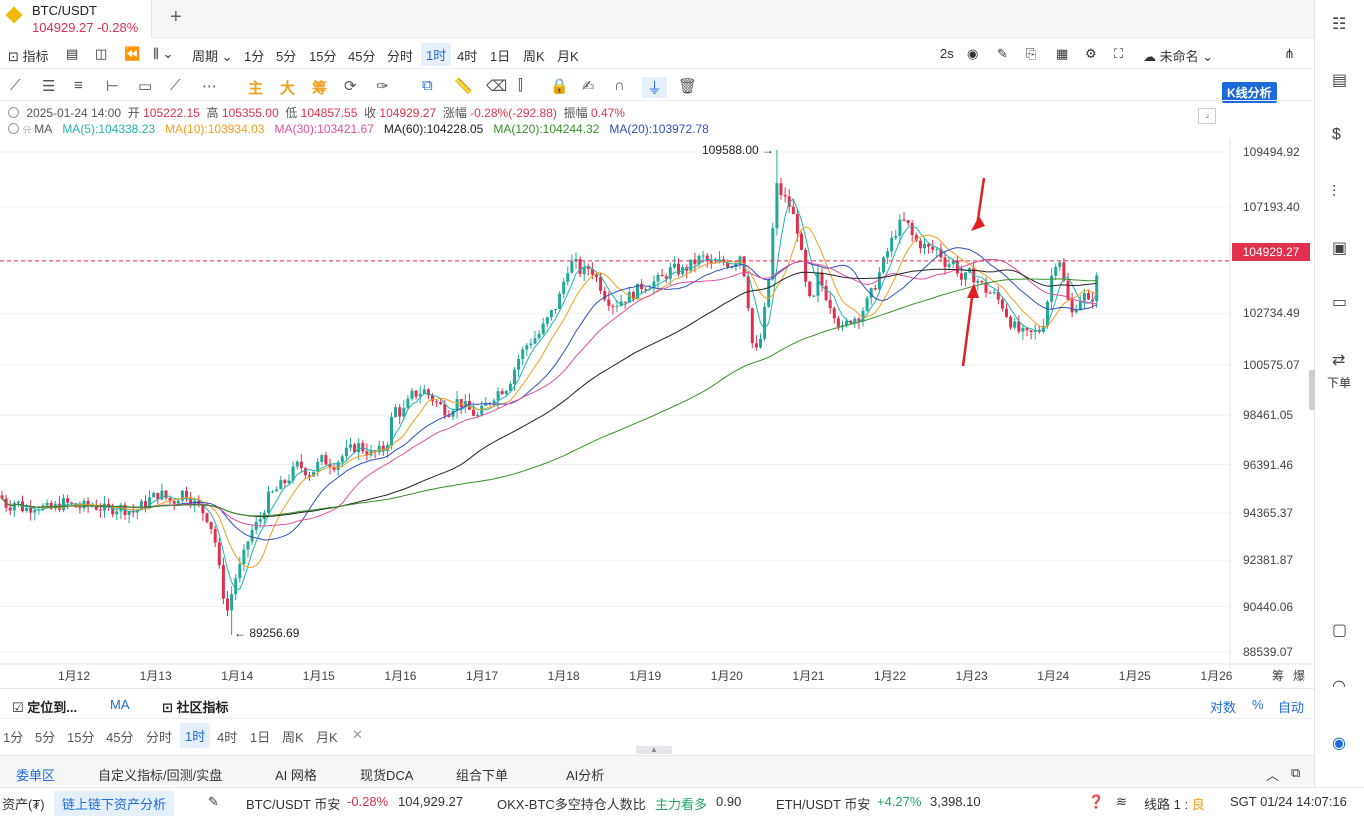 The width and height of the screenshot is (1364, 816). I want to click on chevron-up-icon: ︿, so click(1273, 775).